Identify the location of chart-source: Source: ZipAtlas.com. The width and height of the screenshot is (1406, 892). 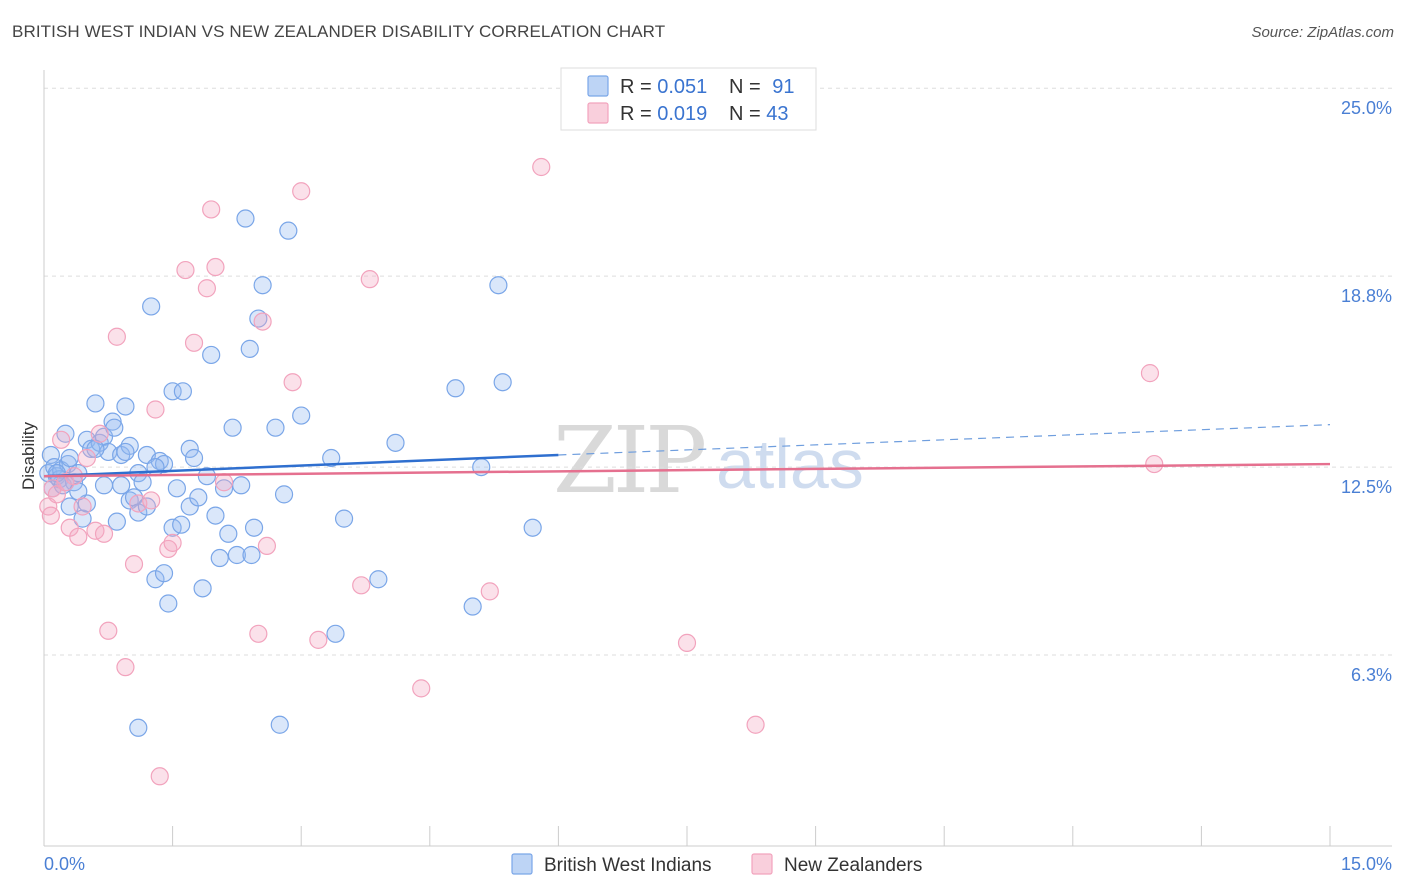
(1322, 32).